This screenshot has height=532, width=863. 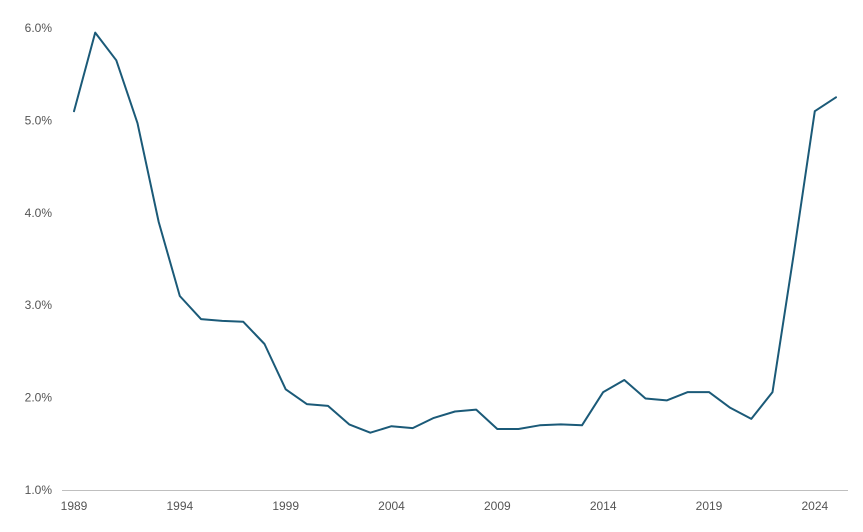 What do you see at coordinates (39, 398) in the screenshot?
I see `y-tick-label: 2.0%` at bounding box center [39, 398].